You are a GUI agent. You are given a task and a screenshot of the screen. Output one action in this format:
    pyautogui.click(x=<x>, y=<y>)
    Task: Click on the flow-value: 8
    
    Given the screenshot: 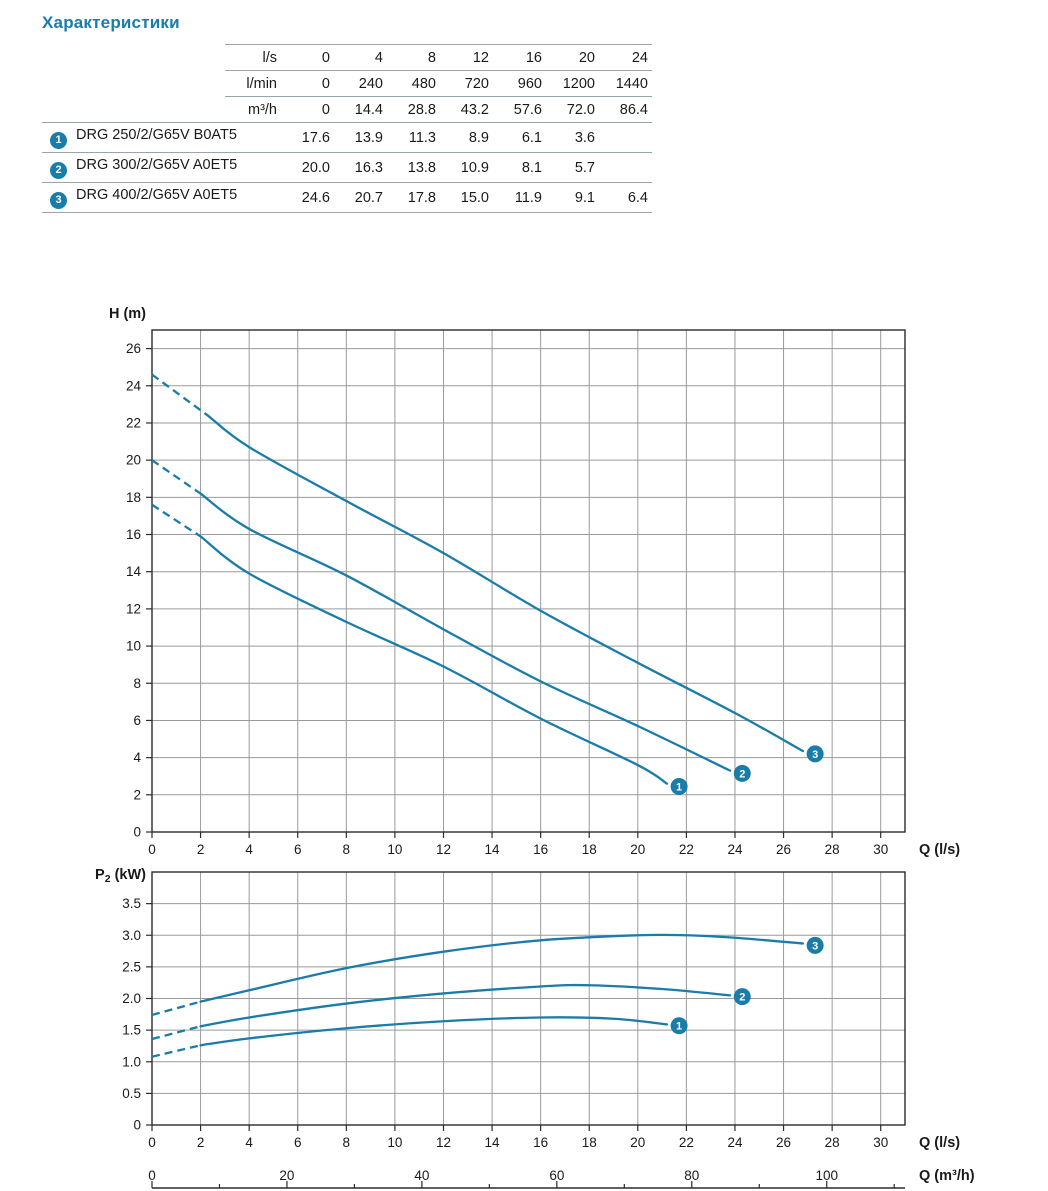 What is the action you would take?
    pyautogui.click(x=413, y=57)
    